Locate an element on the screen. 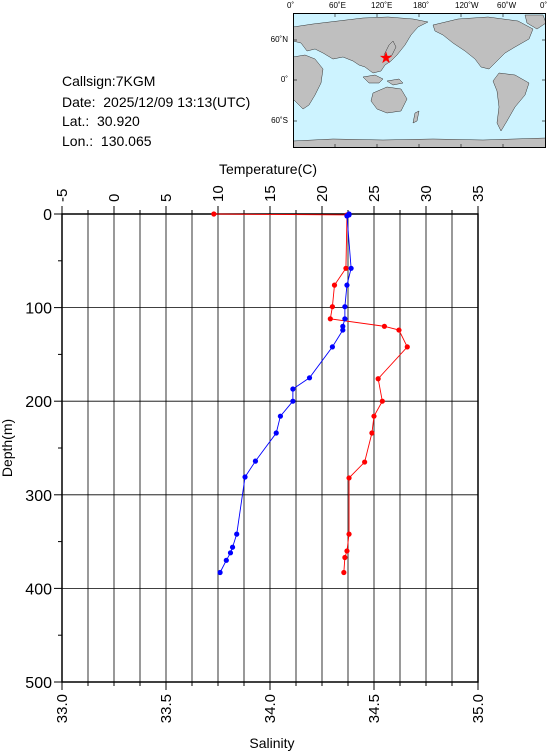 This screenshot has height=751, width=553. depth-tick-label: 100 is located at coordinates (38, 309).